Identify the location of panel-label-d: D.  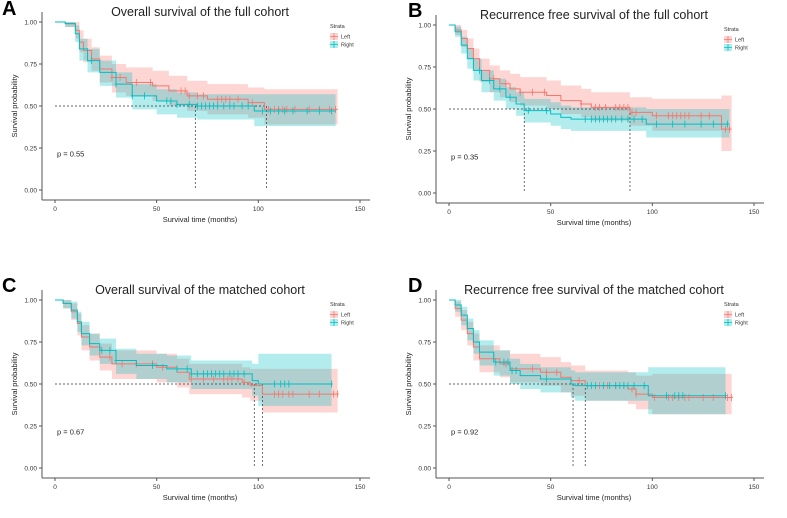
(415, 286).